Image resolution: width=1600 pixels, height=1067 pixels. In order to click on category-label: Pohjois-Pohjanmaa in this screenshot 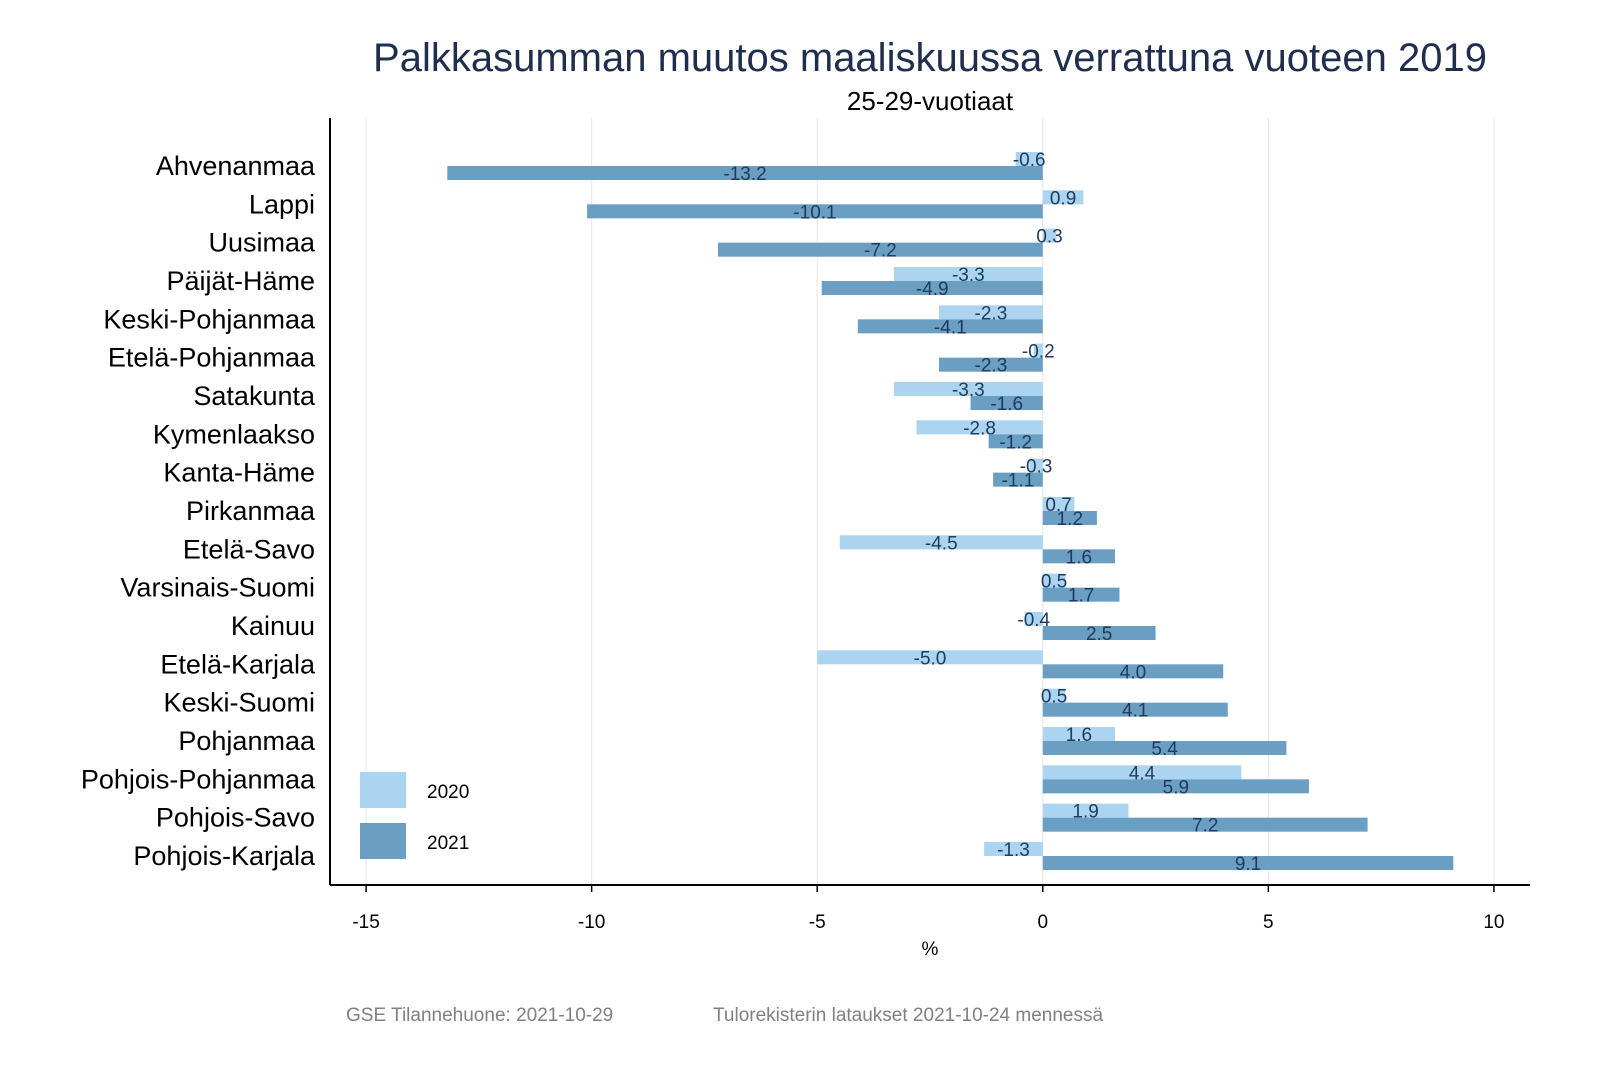, I will do `click(198, 779)`.